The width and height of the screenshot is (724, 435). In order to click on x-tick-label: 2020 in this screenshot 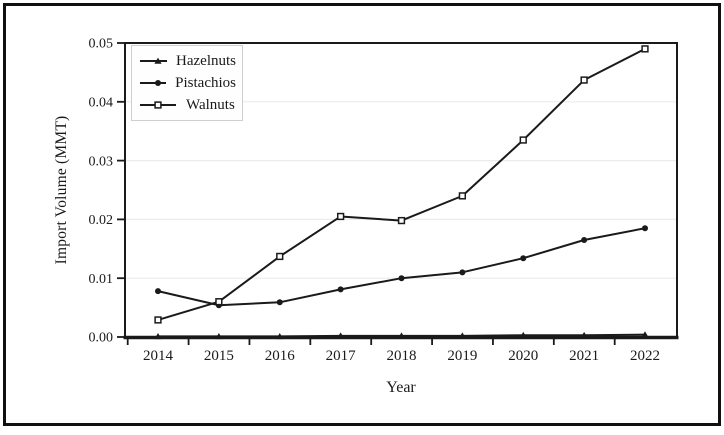, I will do `click(523, 356)`.